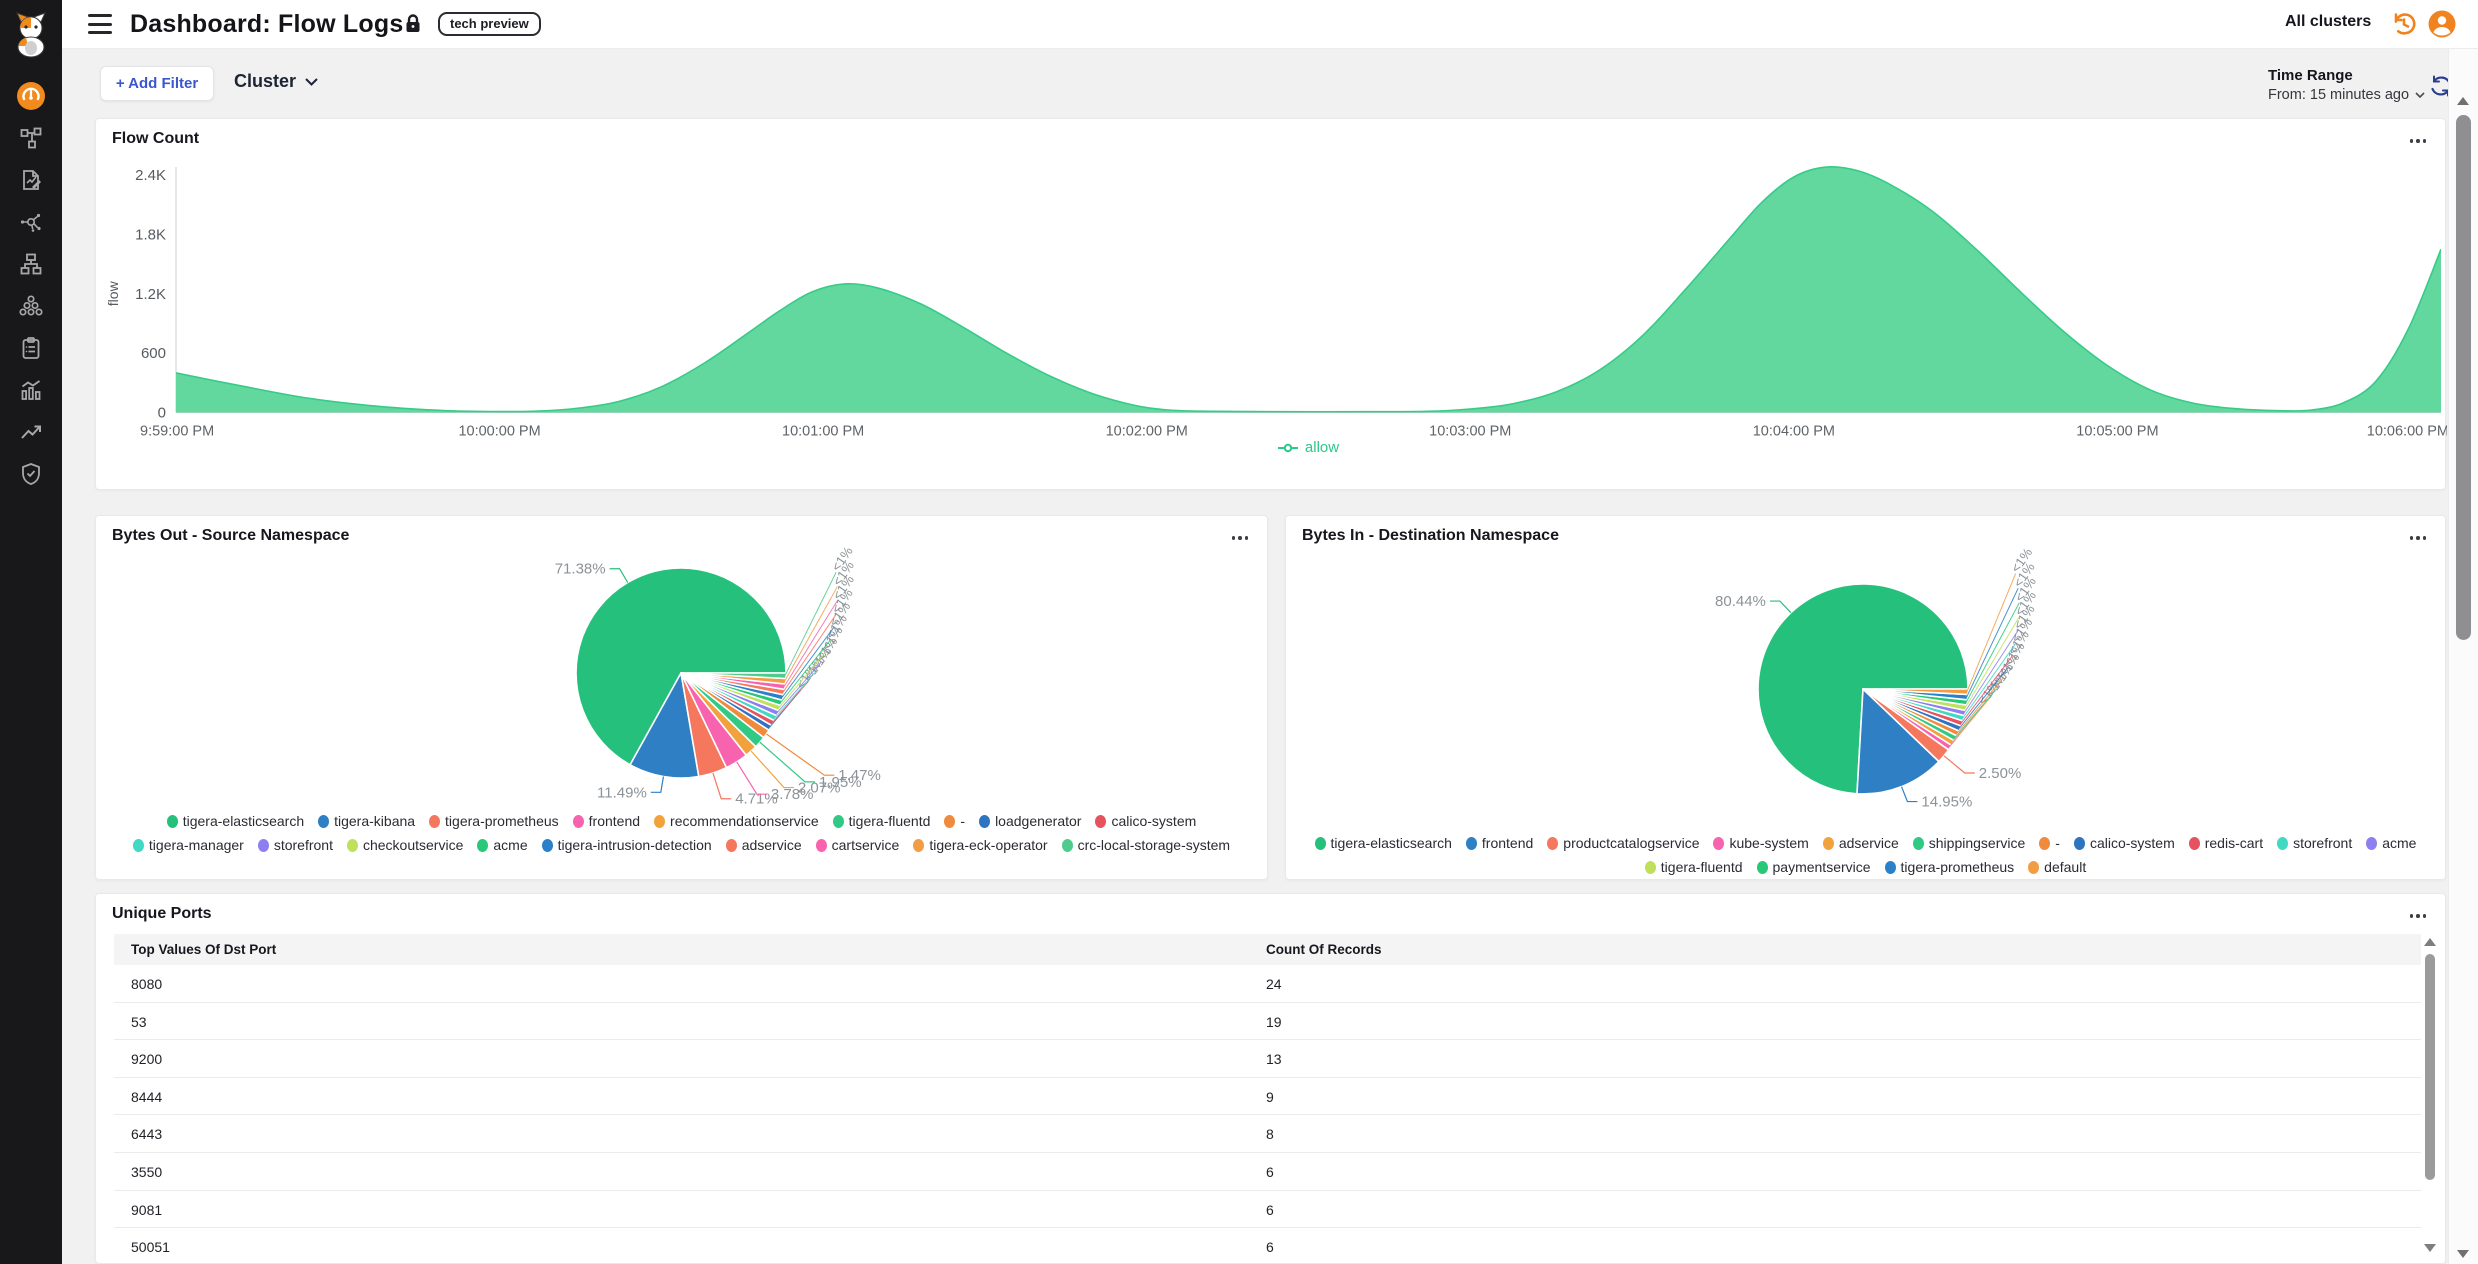 This screenshot has width=2478, height=1264. What do you see at coordinates (31, 138) in the screenshot?
I see `nav-service-graph-icon` at bounding box center [31, 138].